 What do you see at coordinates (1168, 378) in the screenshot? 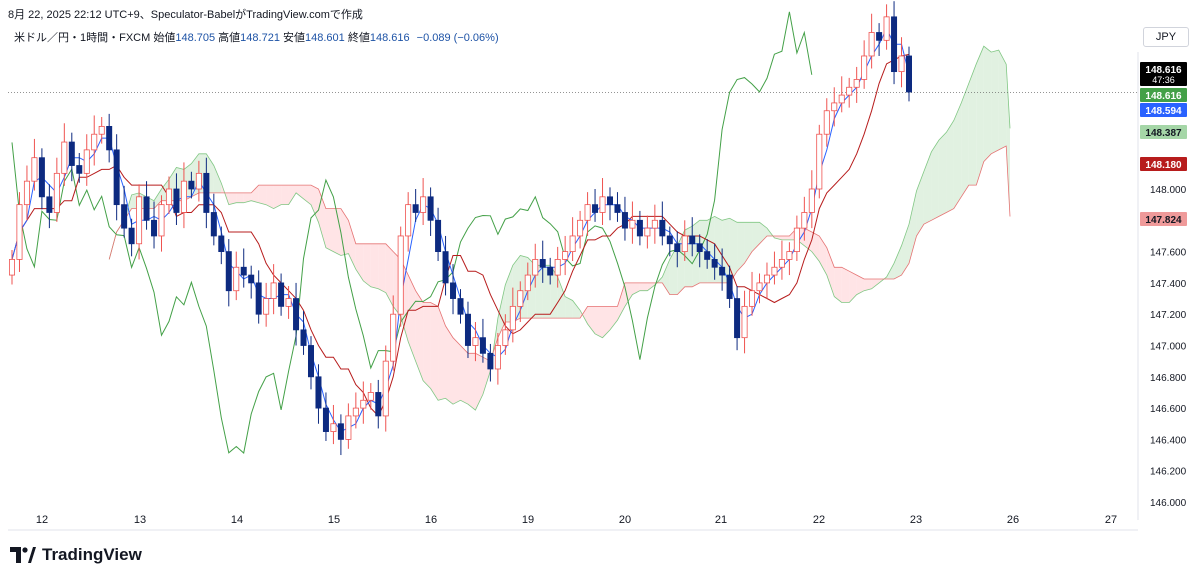
I see `y-tick-label: 146.800` at bounding box center [1168, 378].